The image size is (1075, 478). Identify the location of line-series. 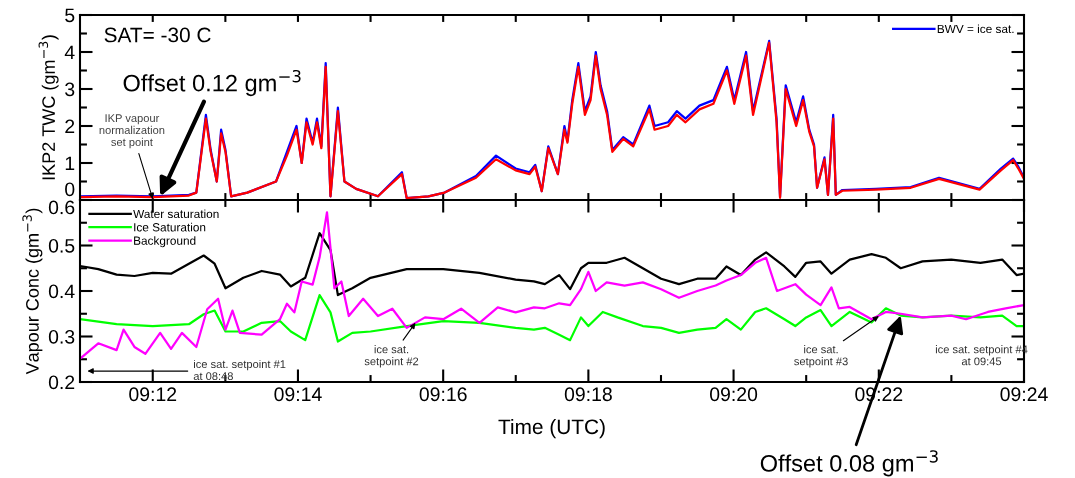
(552, 318).